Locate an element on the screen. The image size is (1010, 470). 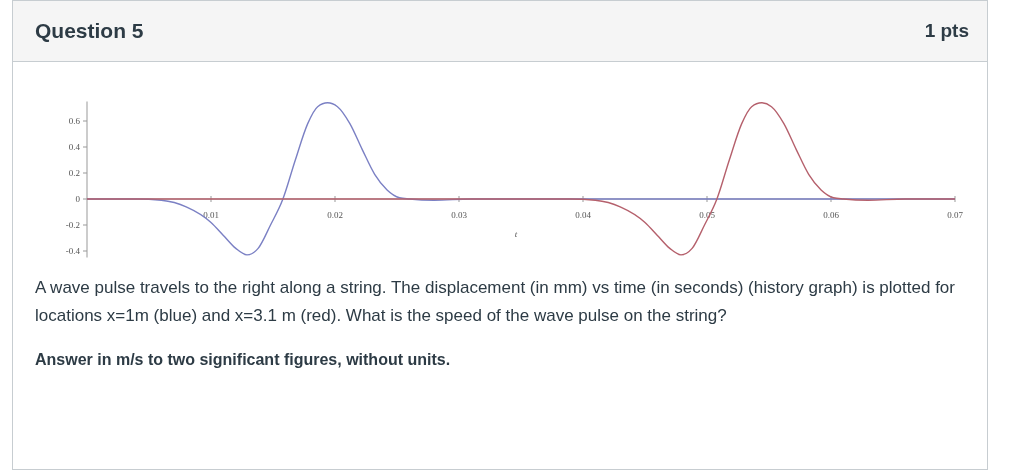
x-tick-label: 0.01 is located at coordinates (211, 215).